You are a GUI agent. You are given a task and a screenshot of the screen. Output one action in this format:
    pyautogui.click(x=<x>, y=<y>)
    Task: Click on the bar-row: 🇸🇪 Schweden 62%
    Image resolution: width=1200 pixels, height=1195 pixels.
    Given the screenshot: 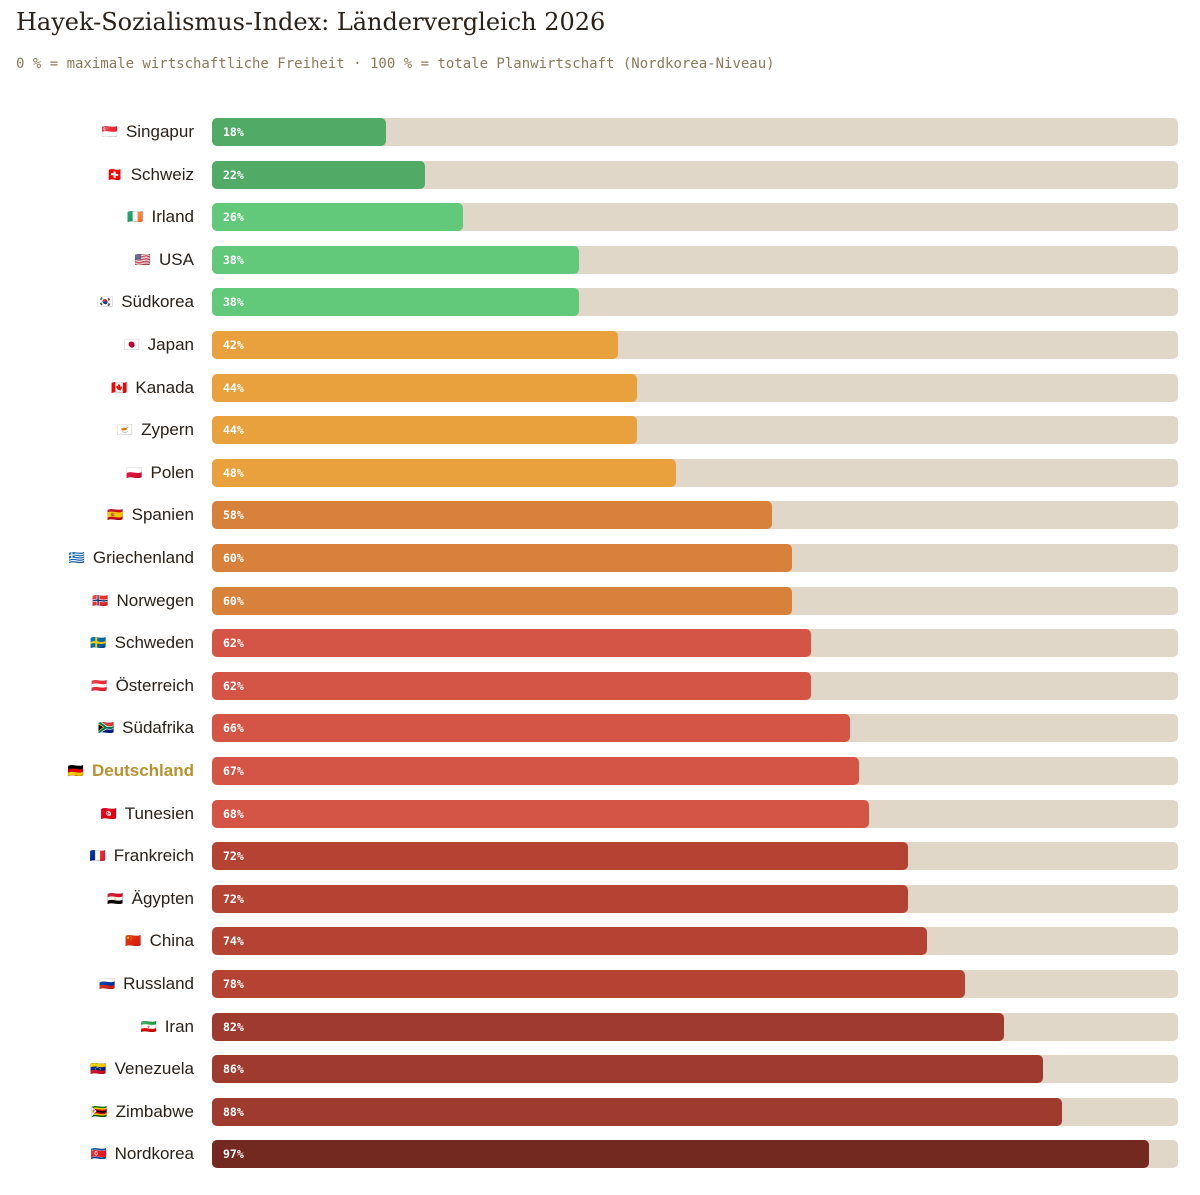 What is the action you would take?
    pyautogui.click(x=600, y=643)
    